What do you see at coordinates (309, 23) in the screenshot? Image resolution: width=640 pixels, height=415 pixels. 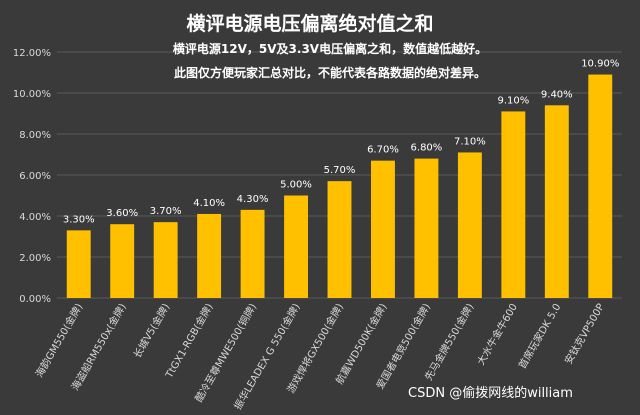 I see `chart-title: 横评电源电压偏离绝对值之和` at bounding box center [309, 23].